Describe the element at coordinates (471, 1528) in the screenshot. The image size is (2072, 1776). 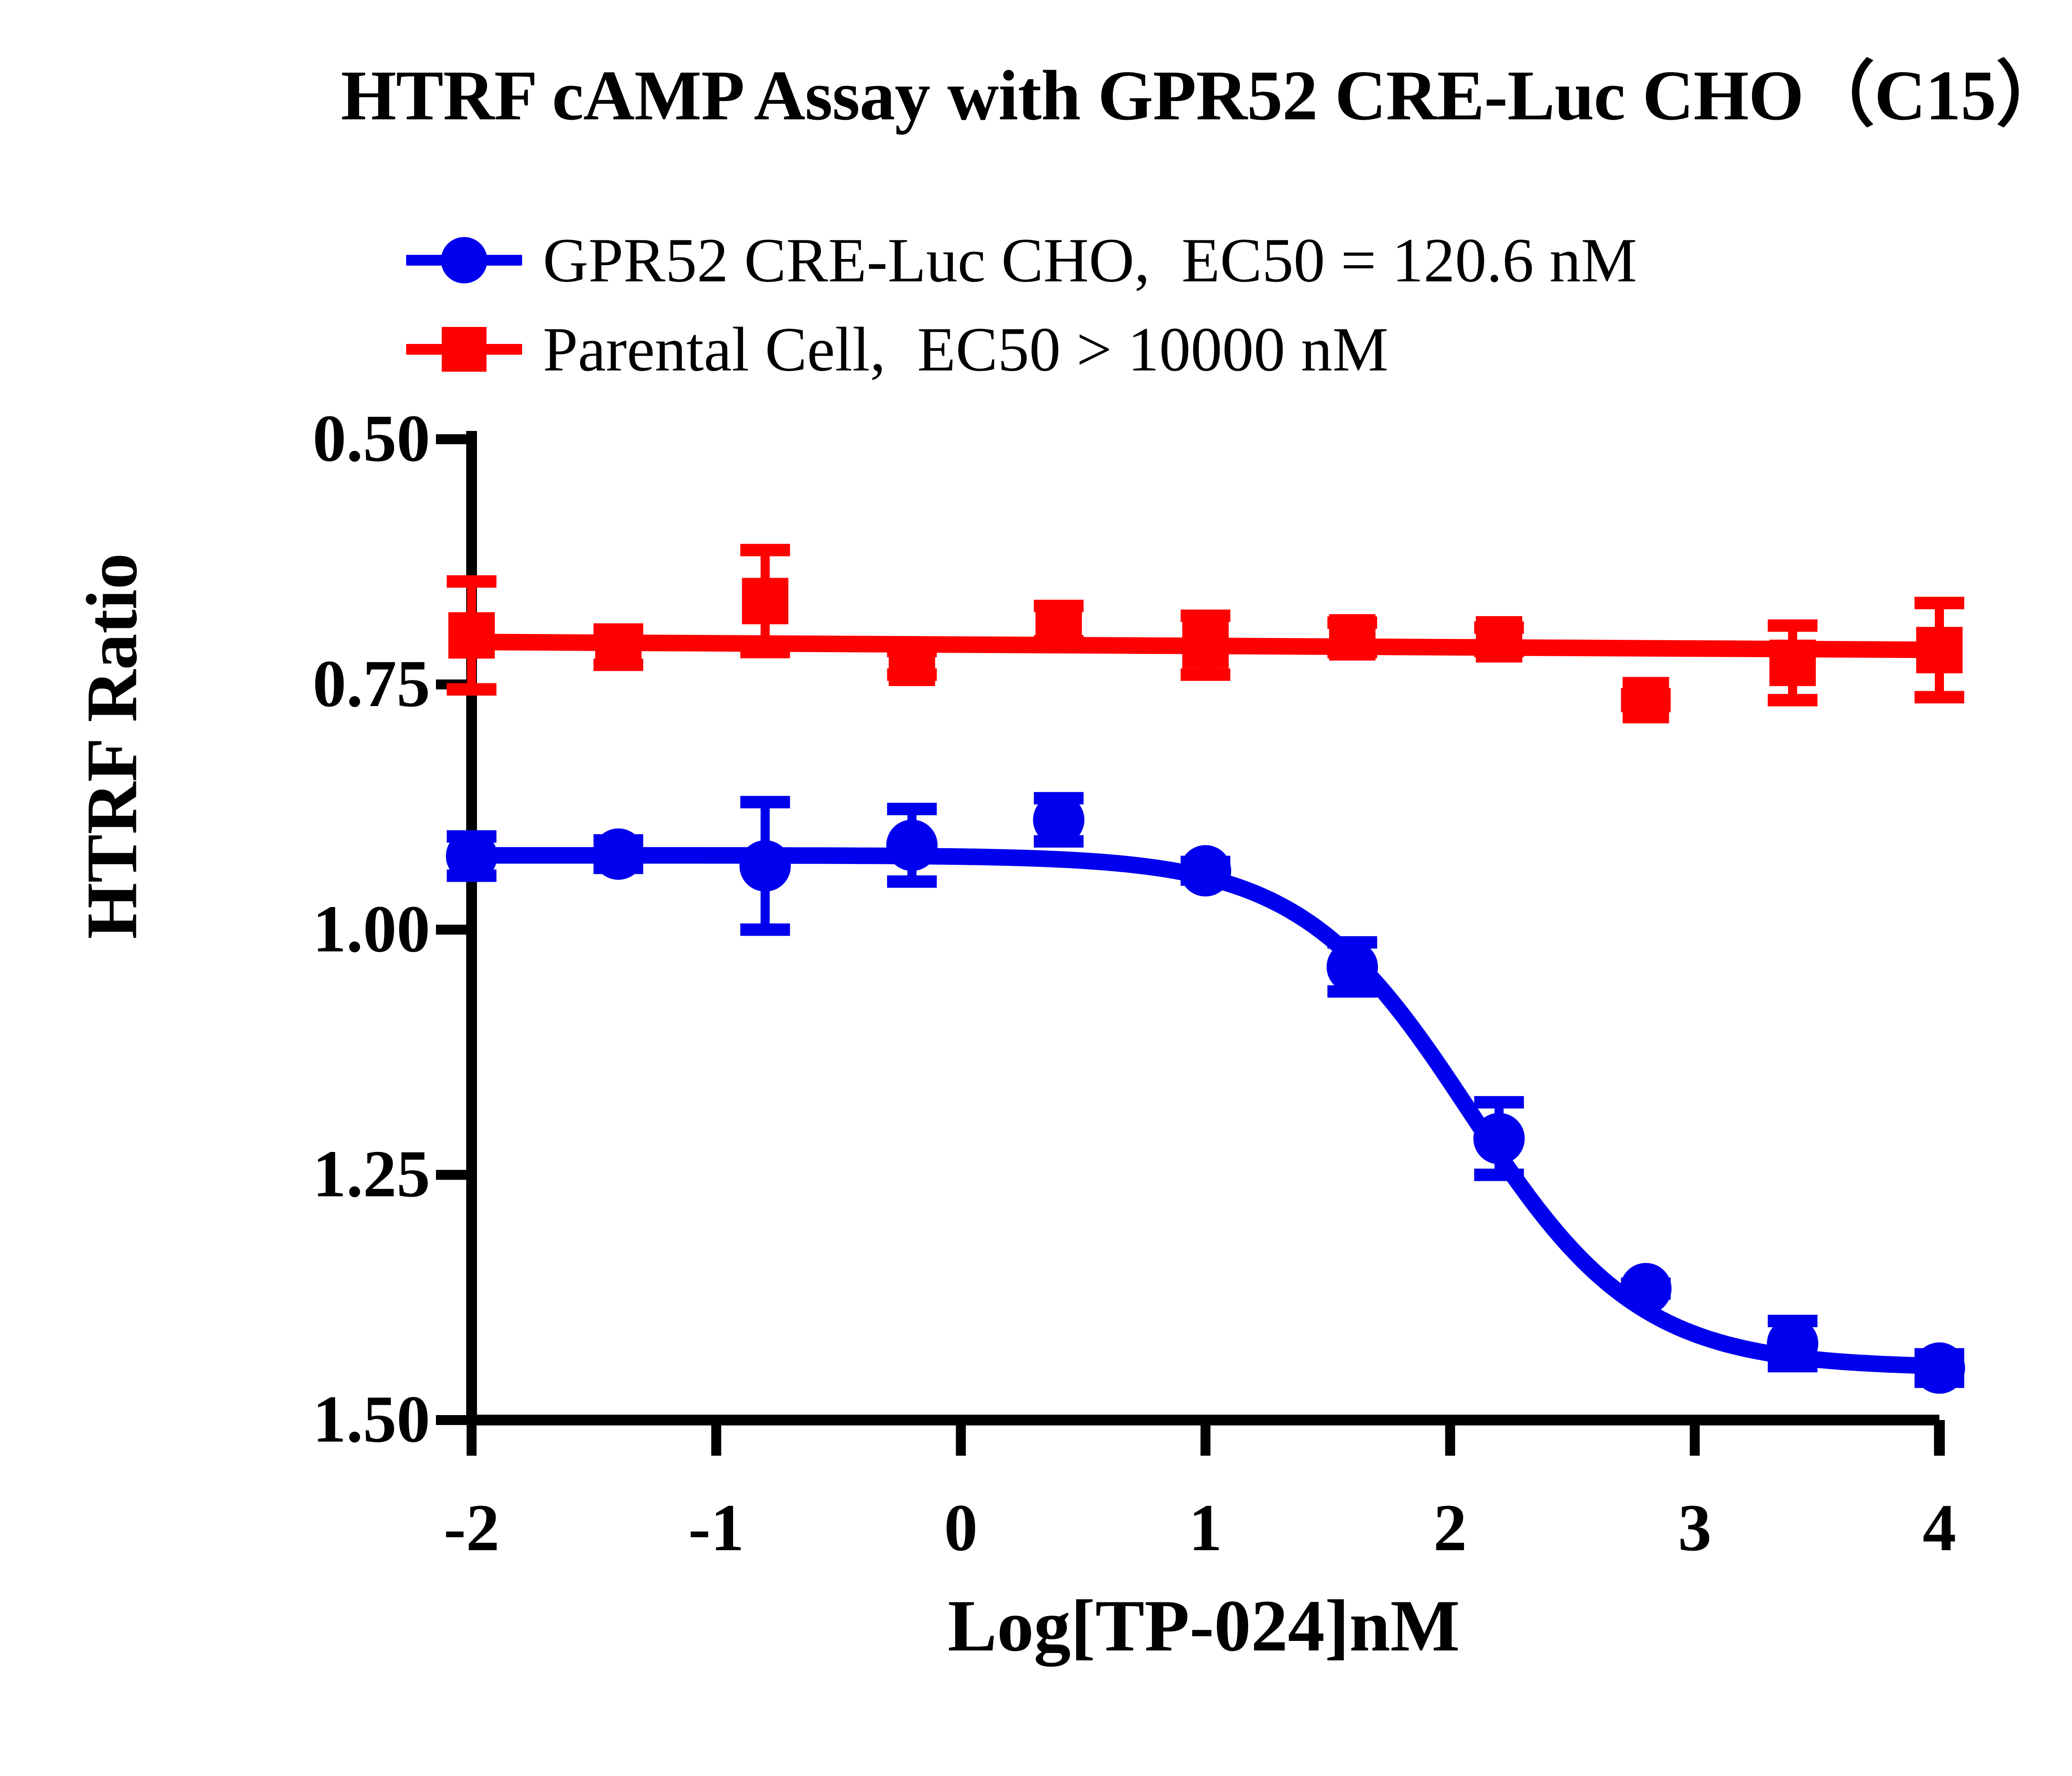
I see `x-tick-label: -2` at that location.